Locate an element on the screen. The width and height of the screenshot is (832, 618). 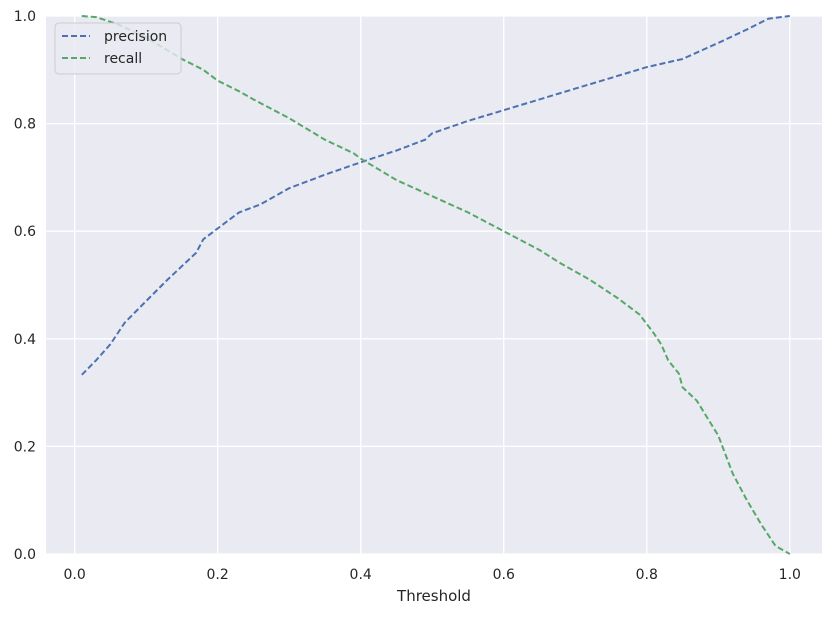
x-tick-label: 0.2 is located at coordinates (218, 575).